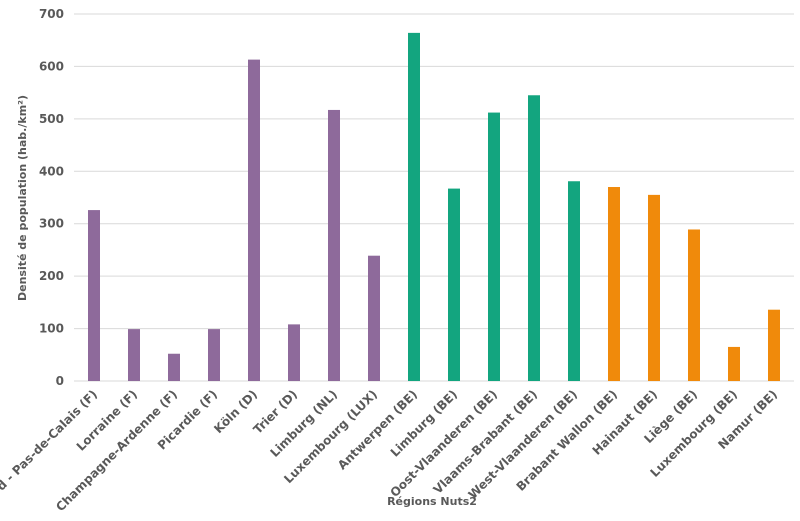 The image size is (800, 521). I want to click on y-tick-label: 300, so click(51, 224).